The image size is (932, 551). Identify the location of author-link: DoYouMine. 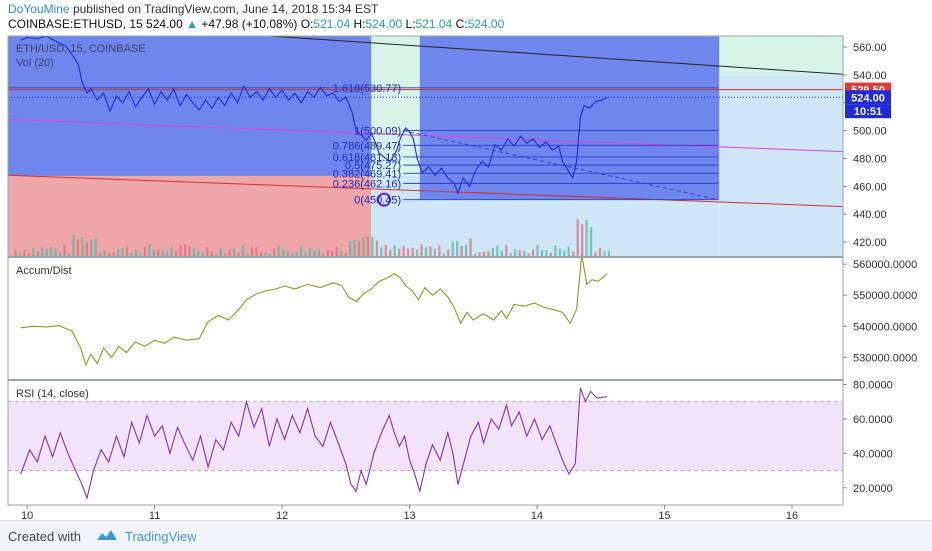
(39, 9).